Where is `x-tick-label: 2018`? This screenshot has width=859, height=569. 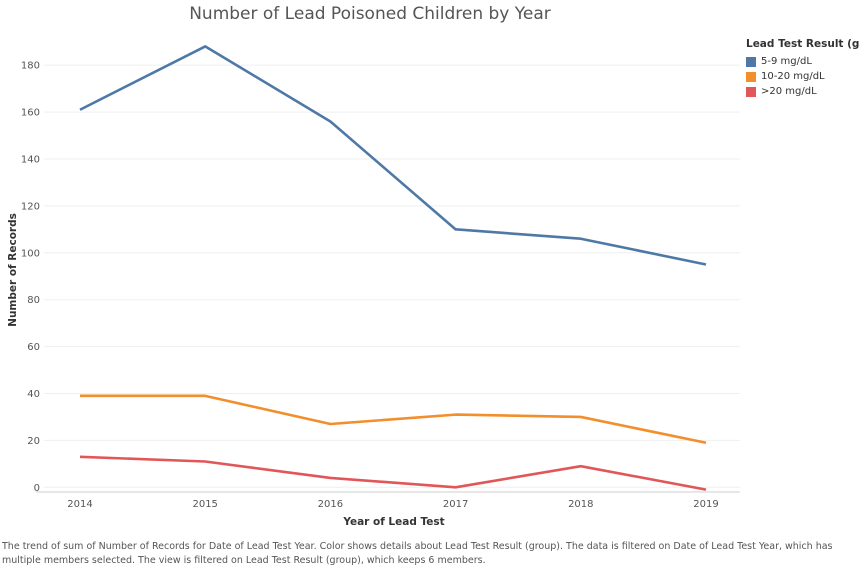 x-tick-label: 2018 is located at coordinates (580, 504).